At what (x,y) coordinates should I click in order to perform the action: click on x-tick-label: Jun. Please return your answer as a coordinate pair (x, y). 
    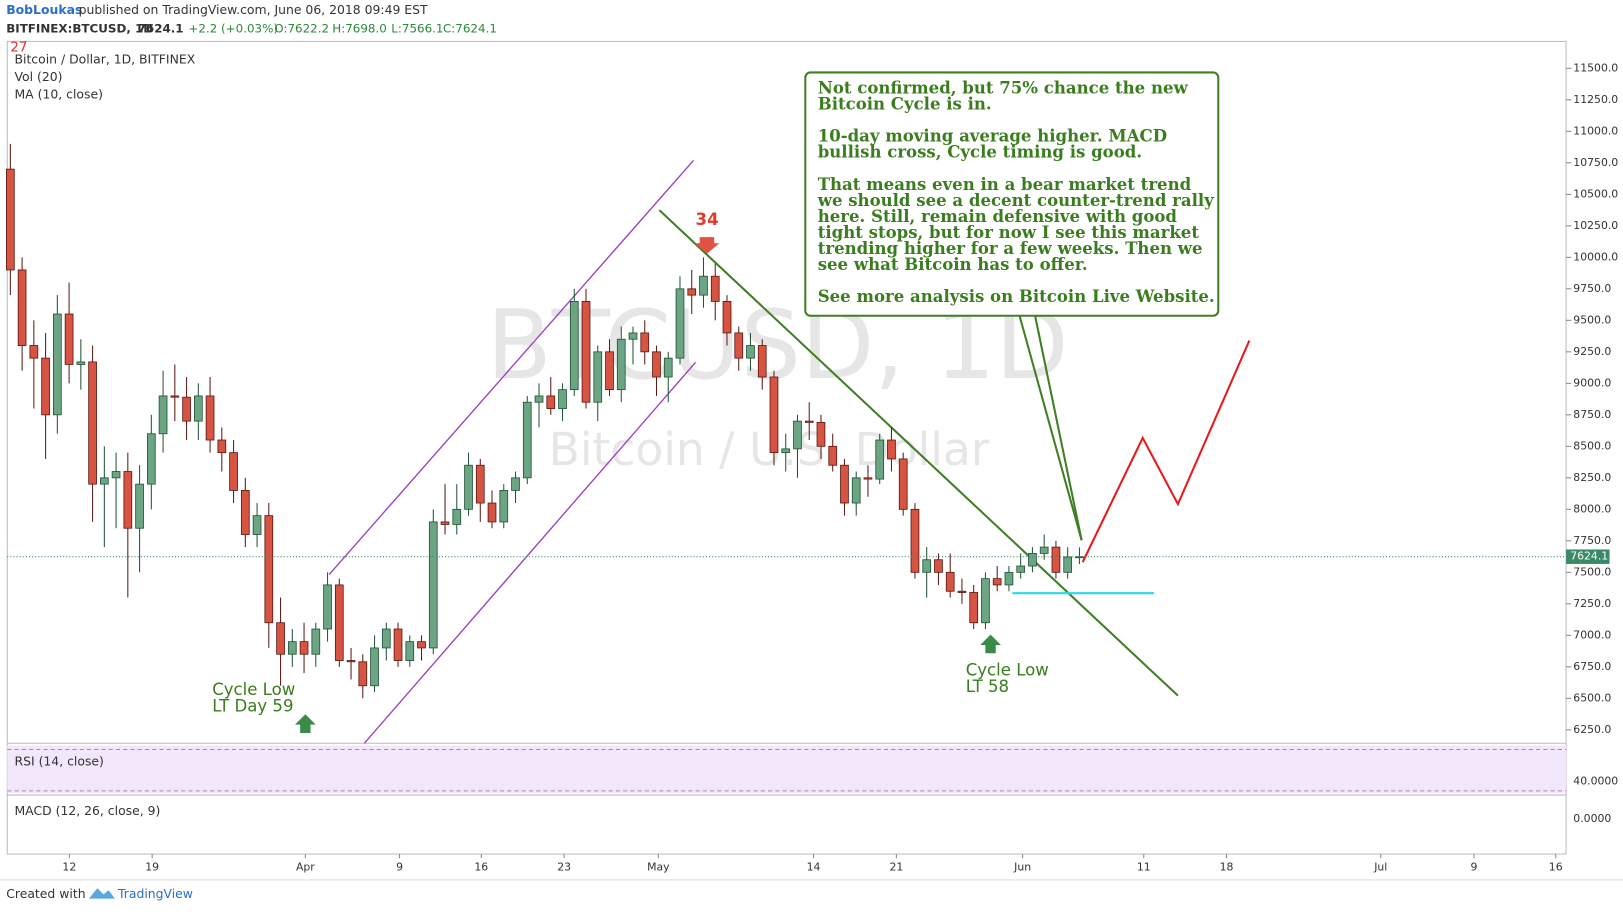
    Looking at the image, I should click on (1022, 867).